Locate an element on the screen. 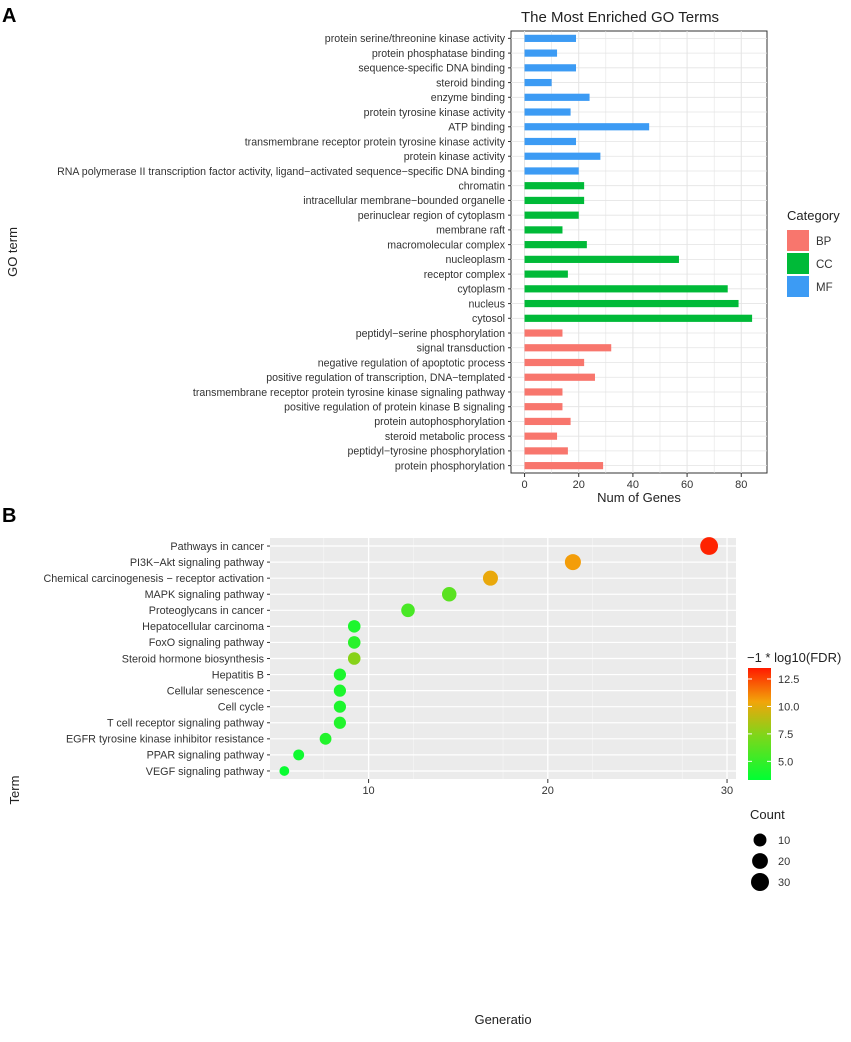 The height and width of the screenshot is (1042, 851). size-legend-label: 30 is located at coordinates (784, 883).